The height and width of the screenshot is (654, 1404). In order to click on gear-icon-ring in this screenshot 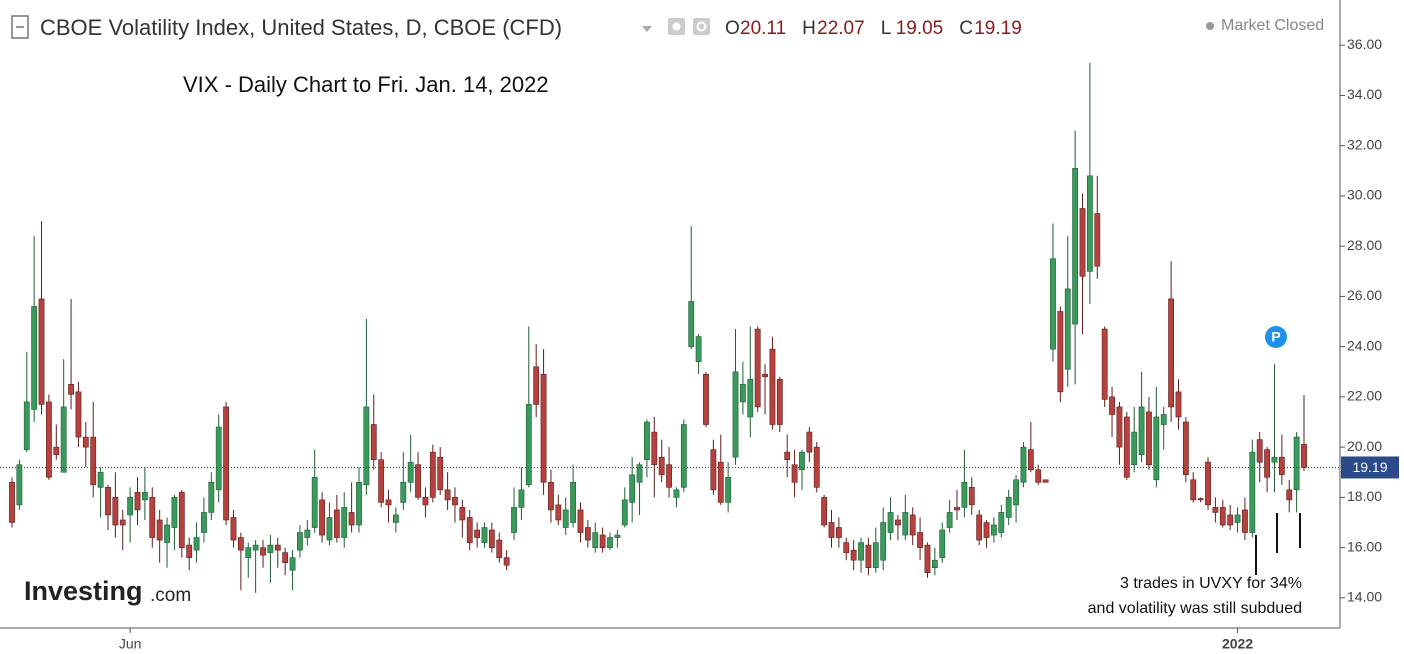, I will do `click(701, 26)`.